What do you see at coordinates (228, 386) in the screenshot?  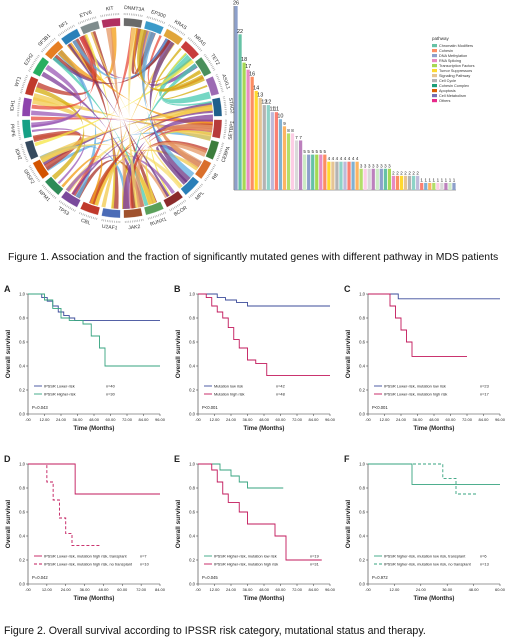 I see `km-legend-label: Mutation low risk` at bounding box center [228, 386].